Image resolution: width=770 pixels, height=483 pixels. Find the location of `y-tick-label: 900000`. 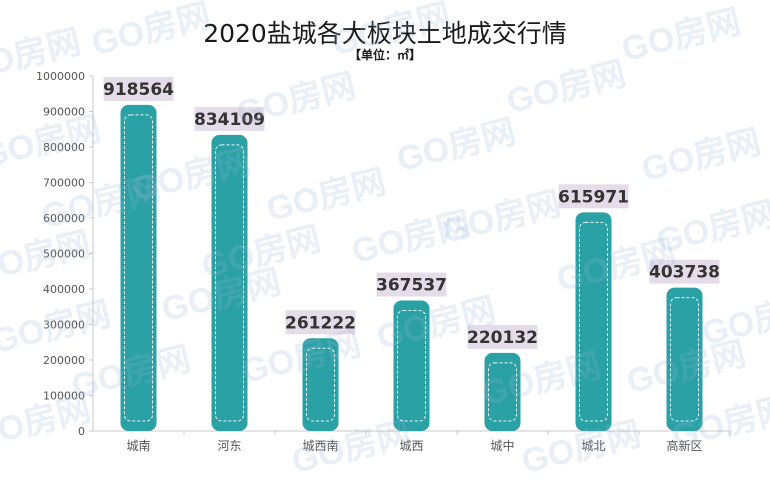

y-tick-label: 900000 is located at coordinates (64, 112).